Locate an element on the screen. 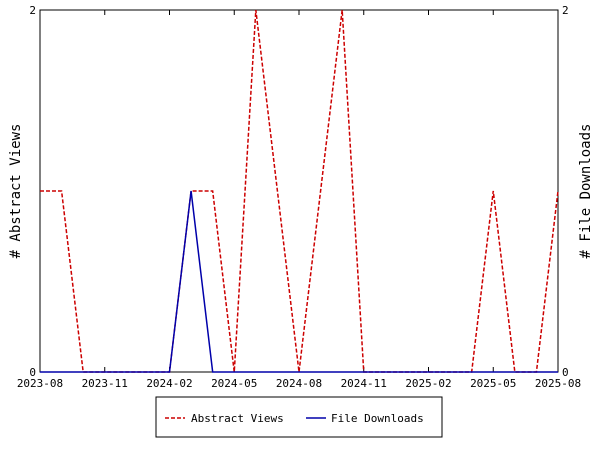 The image size is (600, 450). y-axis-right-title: # File Downloads is located at coordinates (586, 191).